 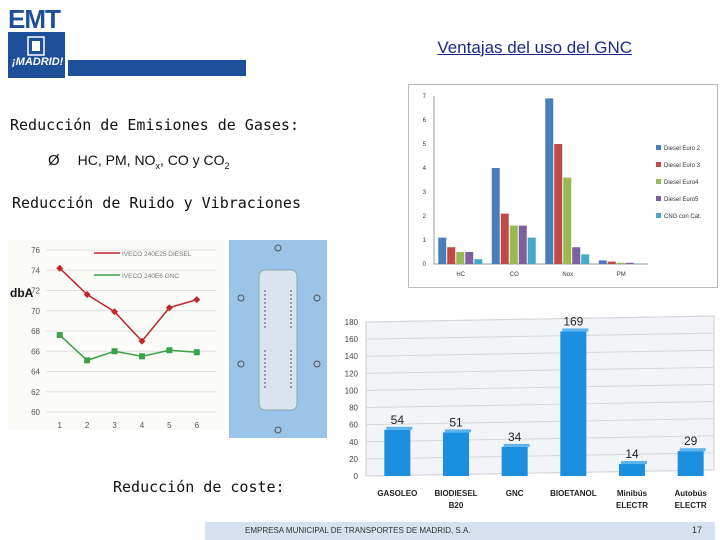 I want to click on cost-value-label: 51, so click(x=456, y=422).